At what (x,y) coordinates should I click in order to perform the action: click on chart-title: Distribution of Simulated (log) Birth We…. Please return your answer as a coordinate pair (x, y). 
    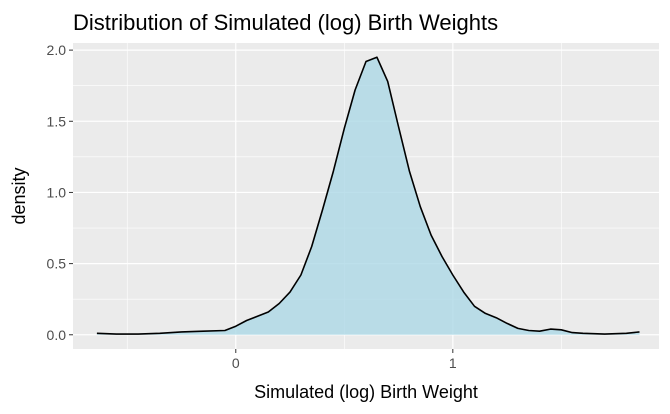
    Looking at the image, I should click on (285, 22).